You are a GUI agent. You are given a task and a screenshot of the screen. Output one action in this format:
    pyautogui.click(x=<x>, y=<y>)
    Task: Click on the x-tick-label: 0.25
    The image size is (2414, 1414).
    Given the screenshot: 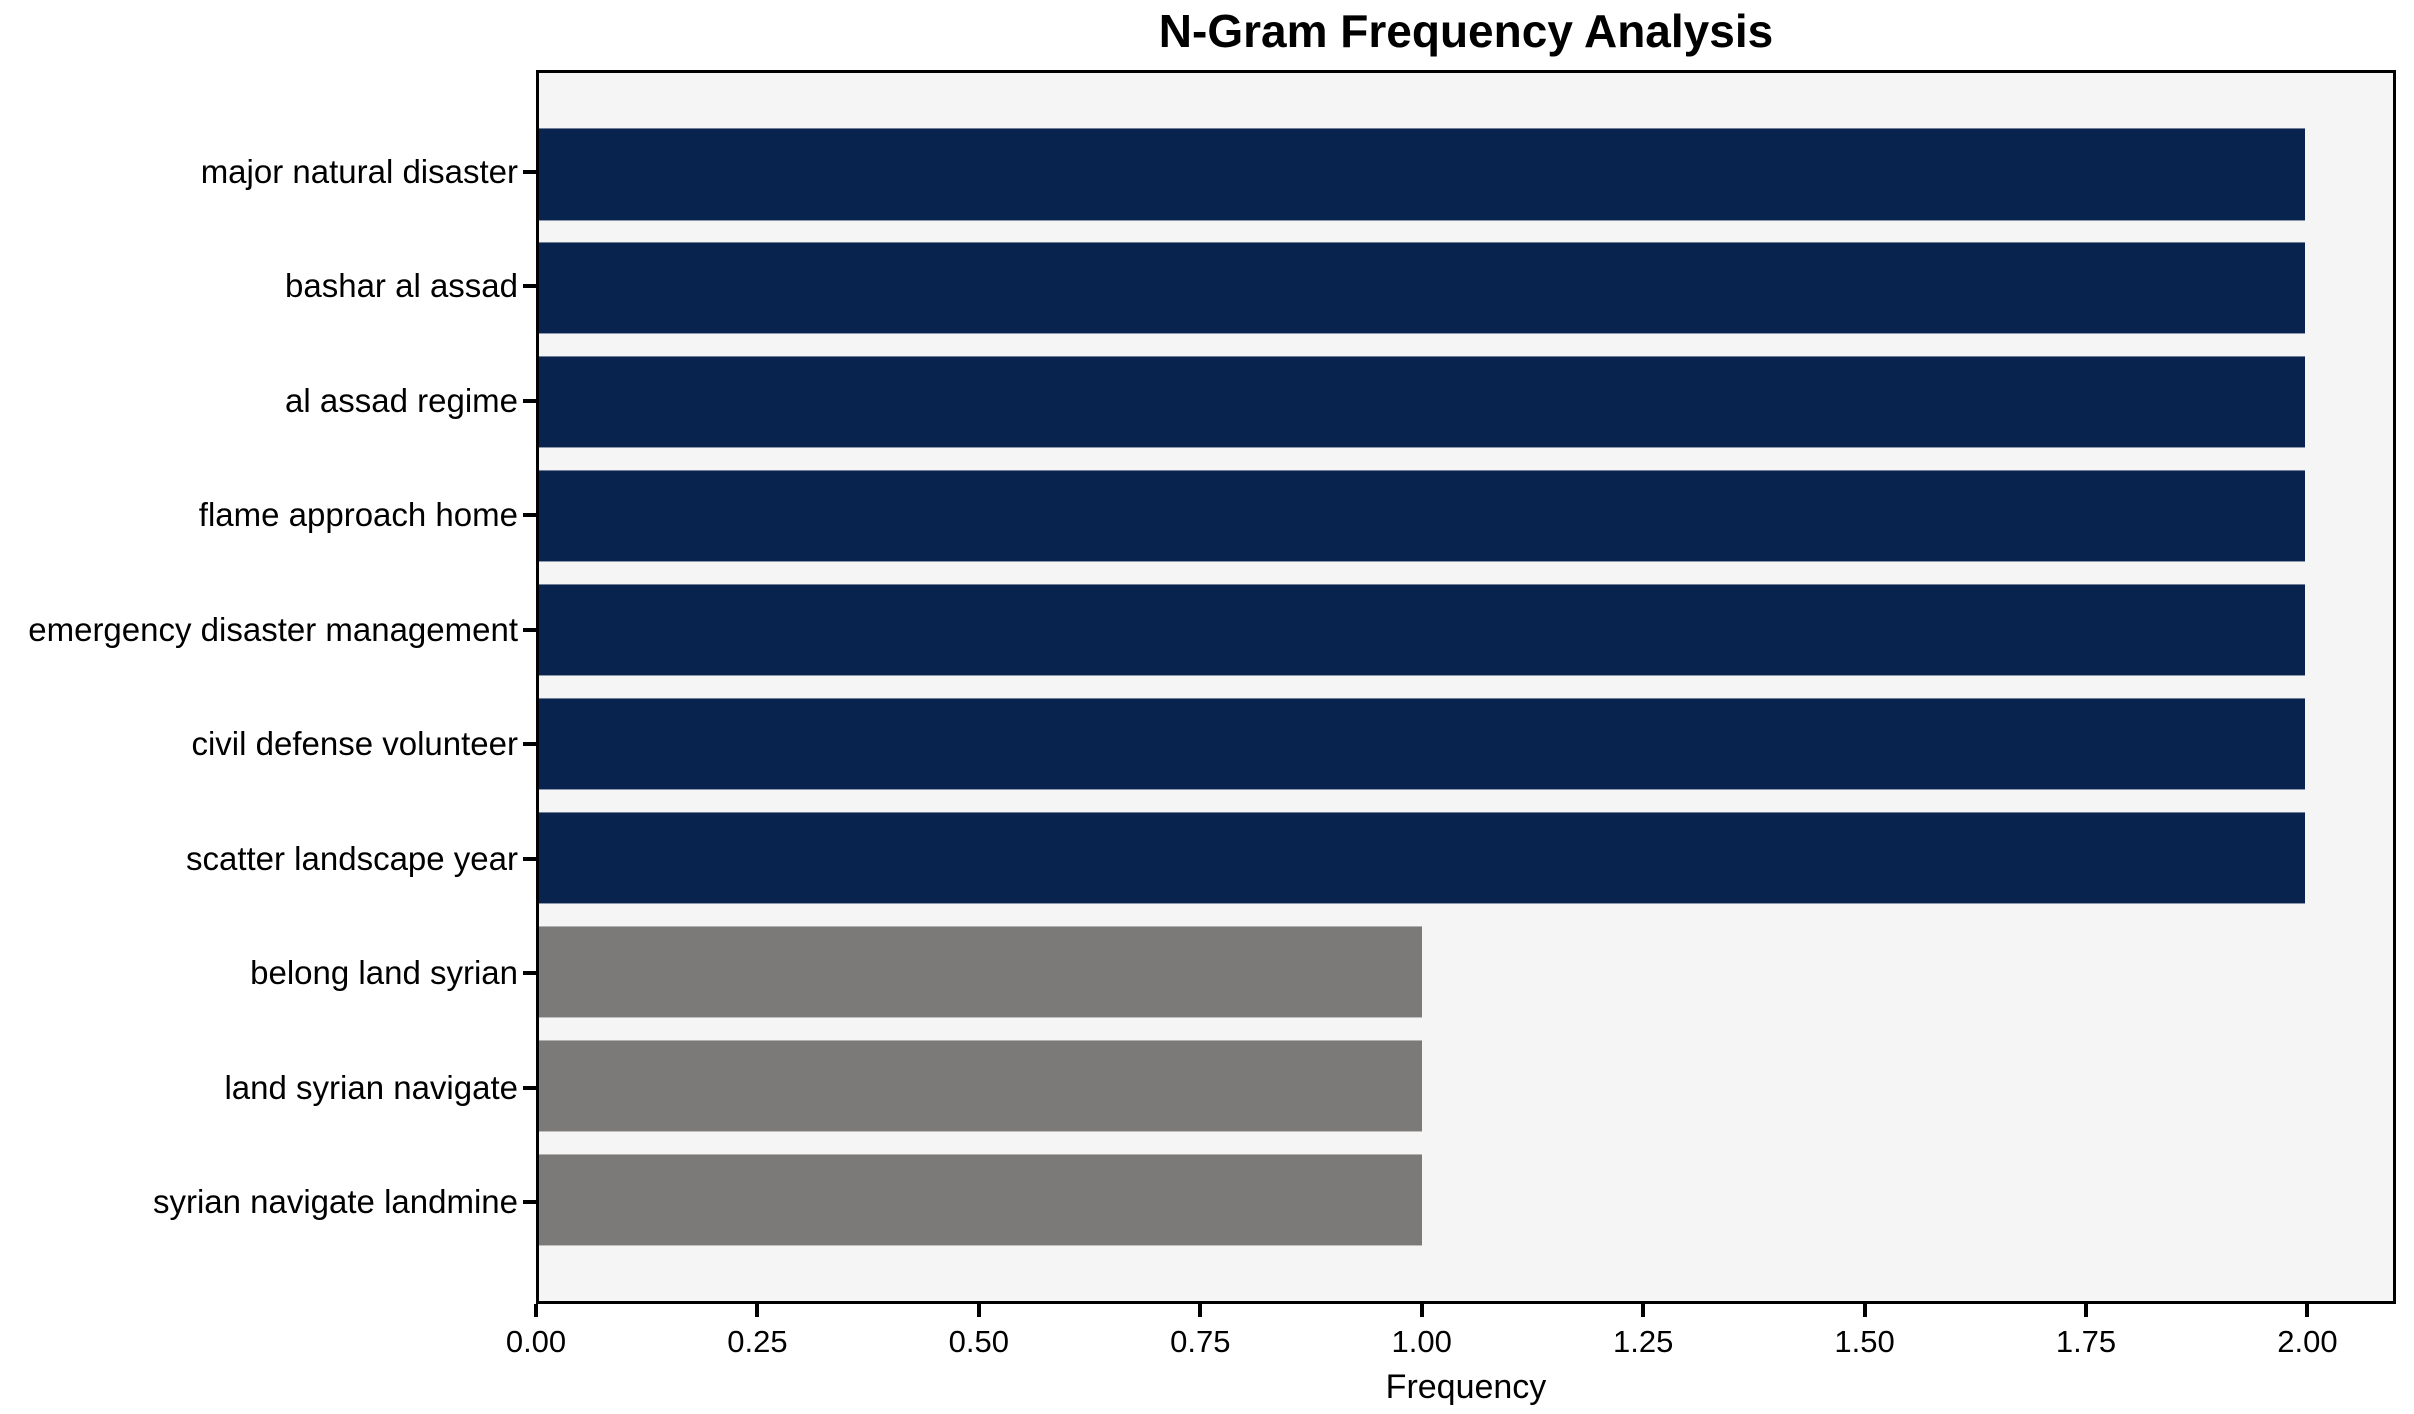 What is the action you would take?
    pyautogui.click(x=757, y=1341)
    